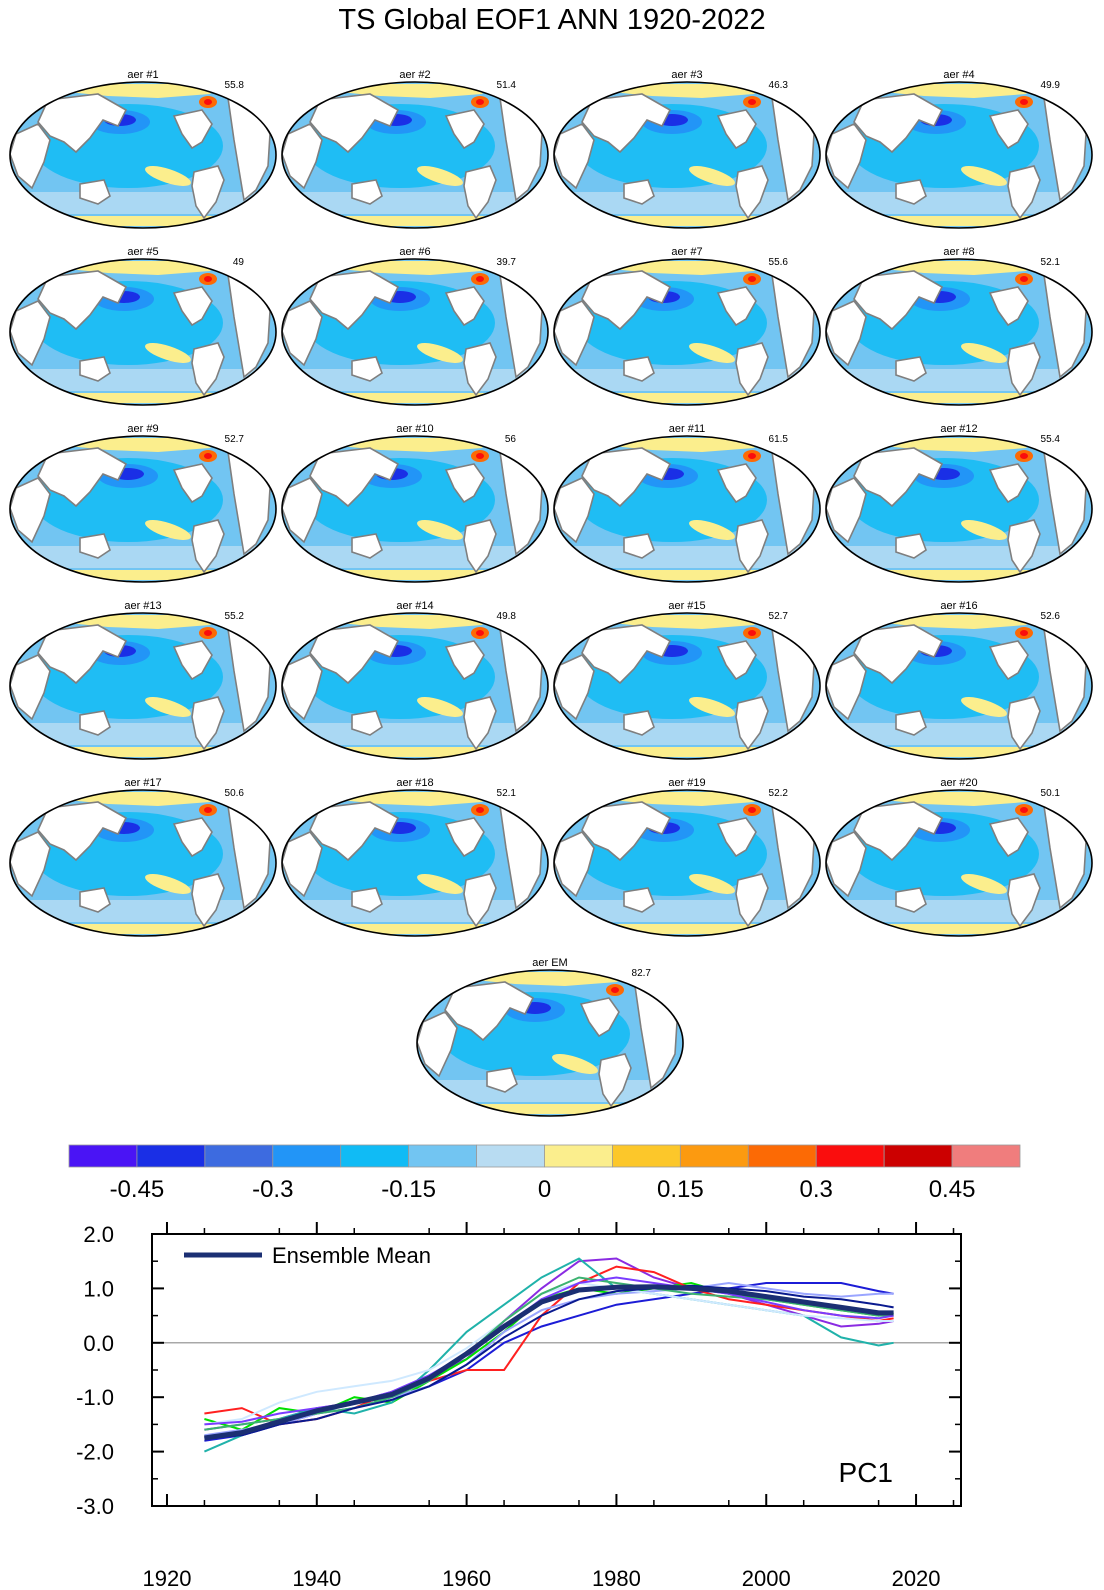  Describe the element at coordinates (142, 252) in the screenshot. I see `map-label: aer #5` at that location.